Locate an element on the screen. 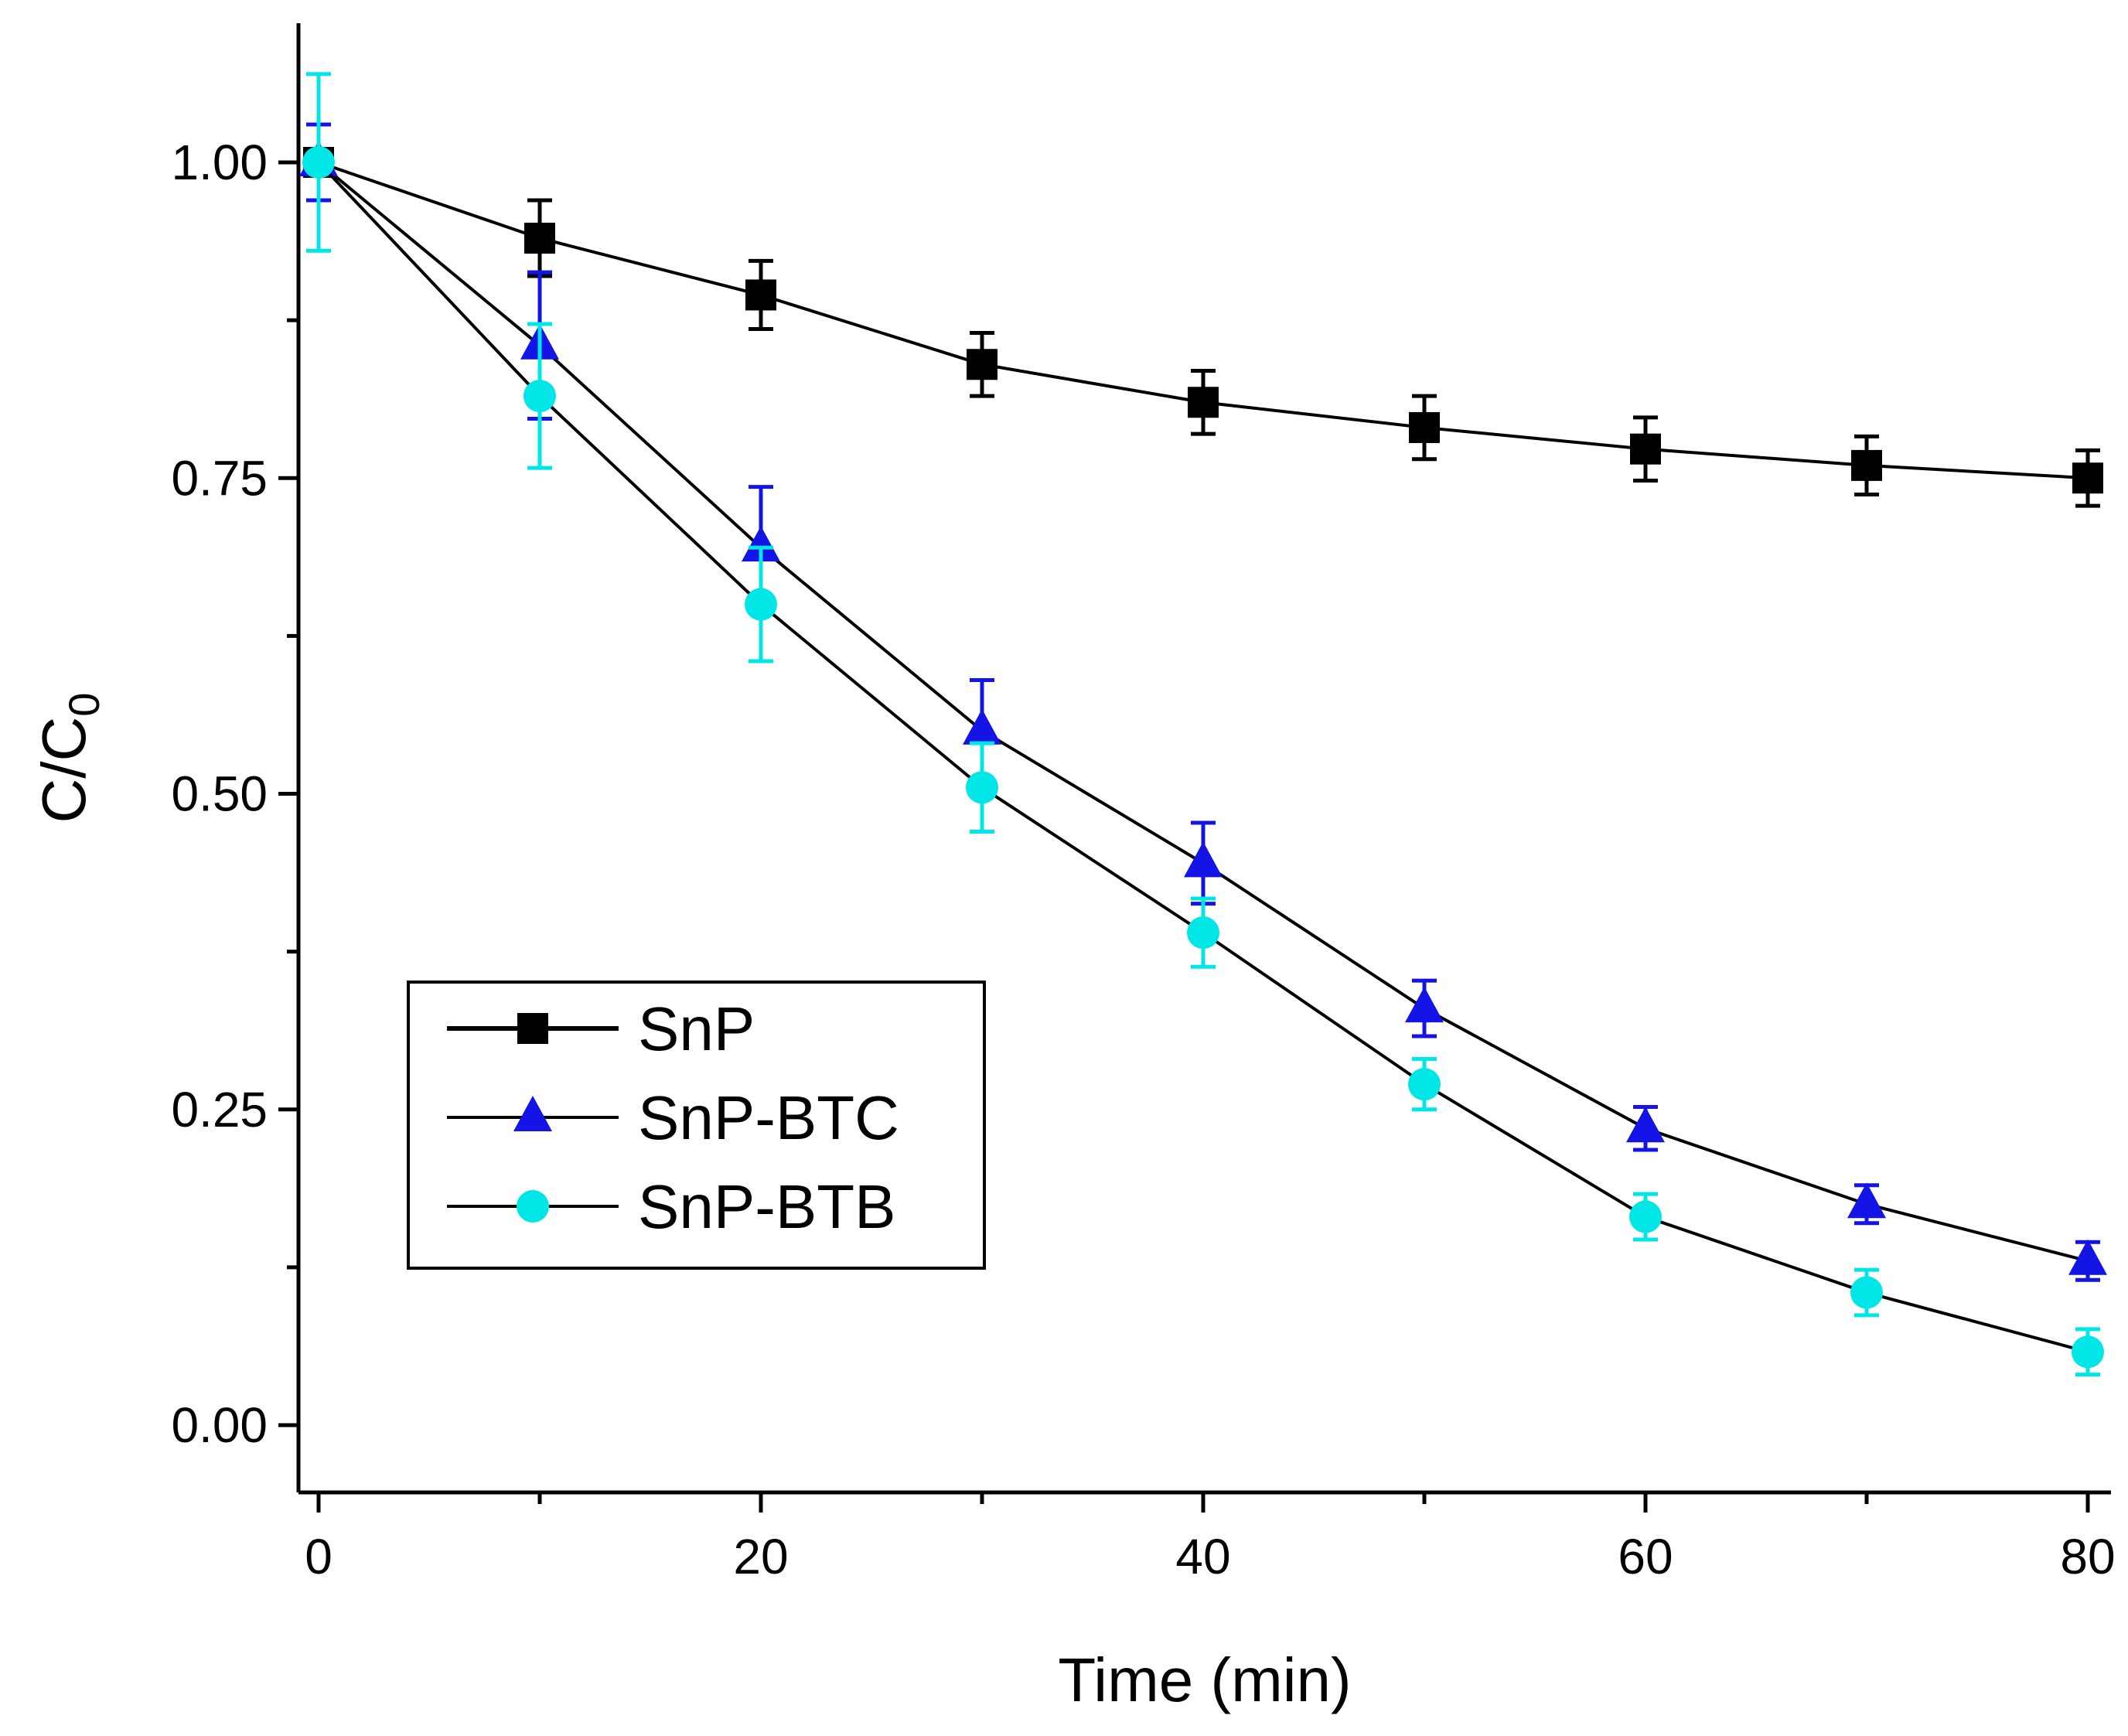  y-tick-label: 1.00 is located at coordinates (219, 162).